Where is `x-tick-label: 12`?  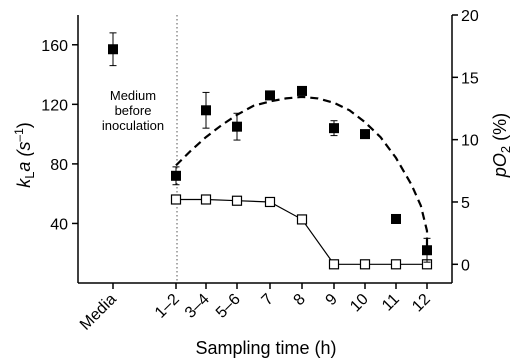
x-tick-label: 12 is located at coordinates (421, 303).